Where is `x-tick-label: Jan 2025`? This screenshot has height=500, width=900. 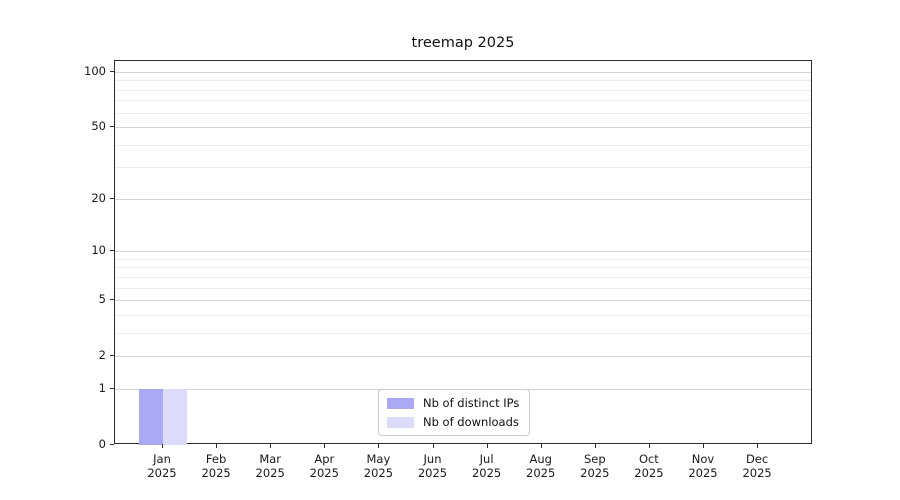
x-tick-label: Jan 2025 is located at coordinates (162, 466).